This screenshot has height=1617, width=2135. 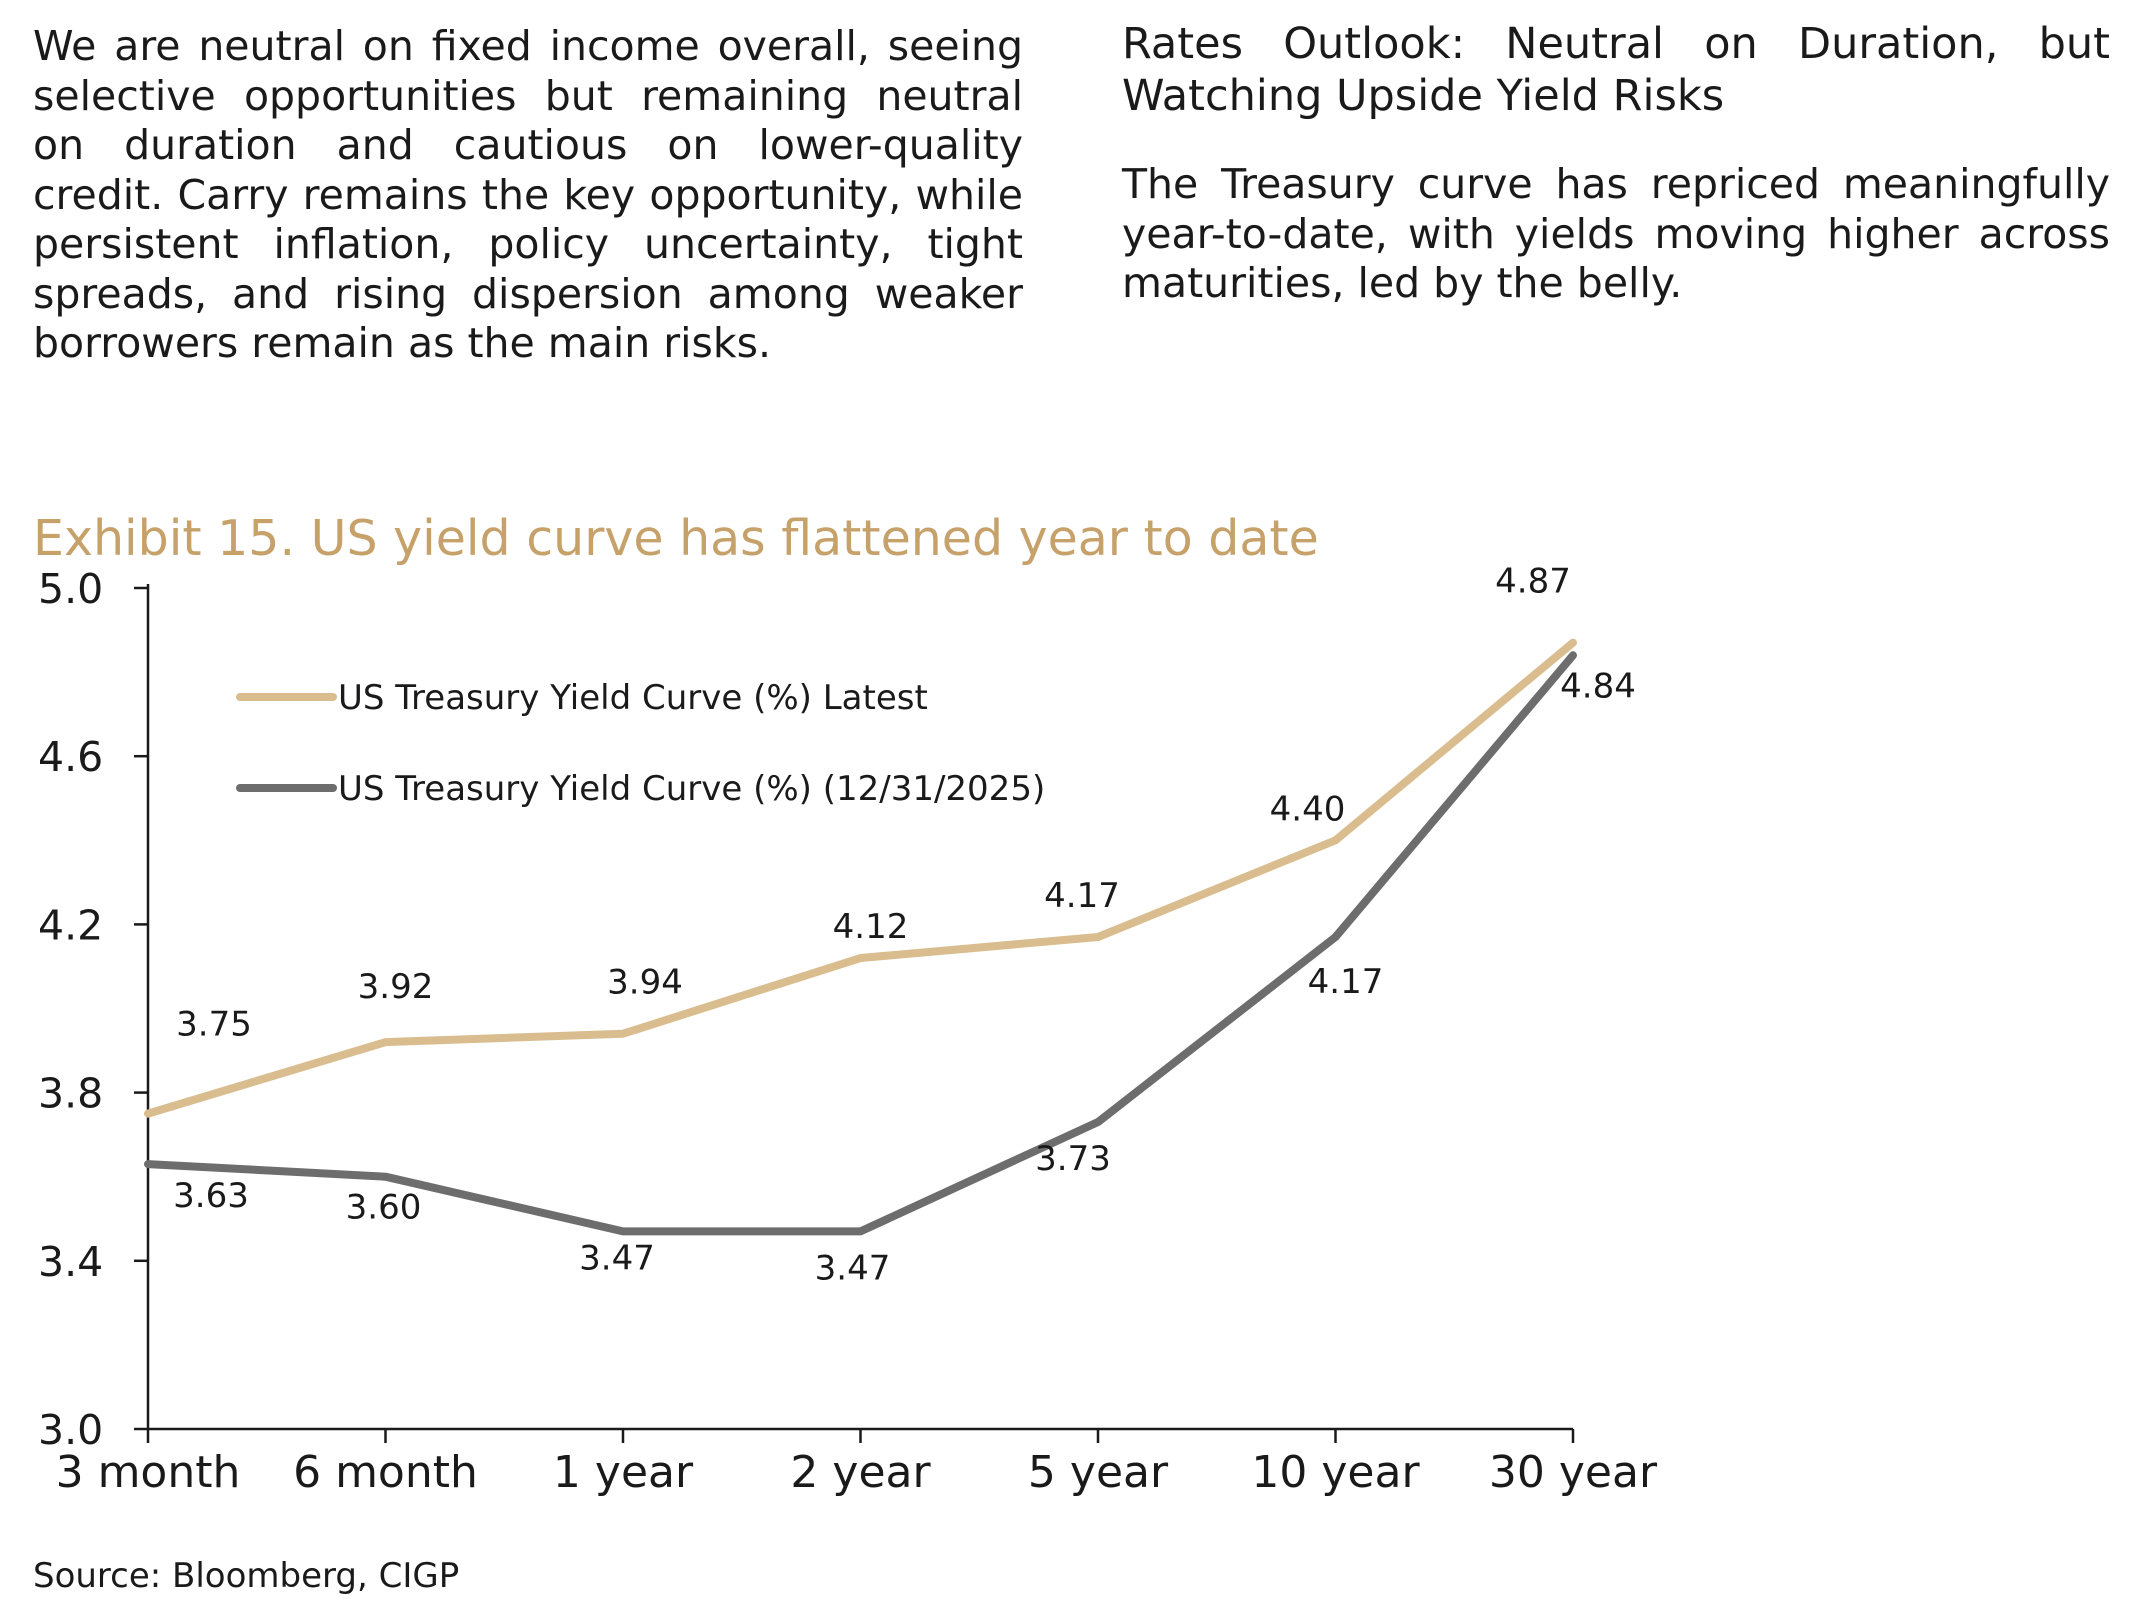 What do you see at coordinates (623, 1472) in the screenshot?
I see `x-tick-label: 1 year` at bounding box center [623, 1472].